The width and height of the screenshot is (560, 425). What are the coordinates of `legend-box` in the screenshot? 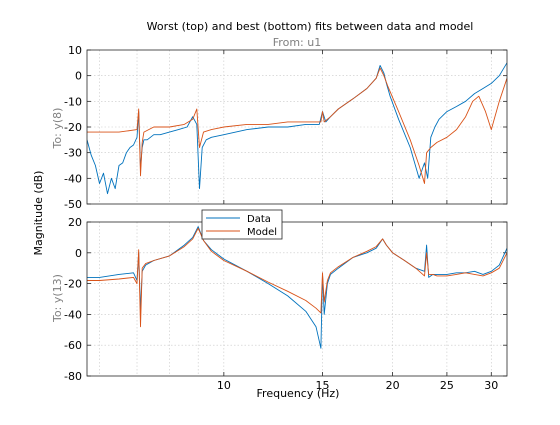 It's located at (242, 224).